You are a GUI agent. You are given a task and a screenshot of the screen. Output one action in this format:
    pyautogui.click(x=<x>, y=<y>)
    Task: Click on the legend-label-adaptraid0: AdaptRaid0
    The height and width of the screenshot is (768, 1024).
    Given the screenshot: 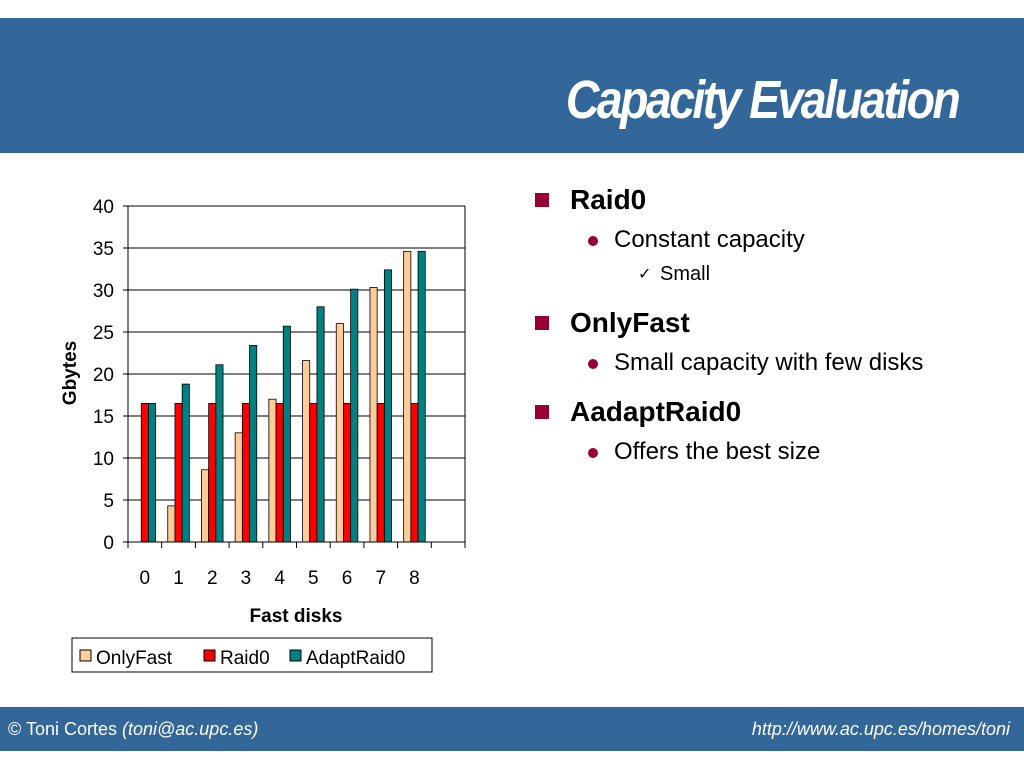 What is the action you would take?
    pyautogui.click(x=355, y=658)
    